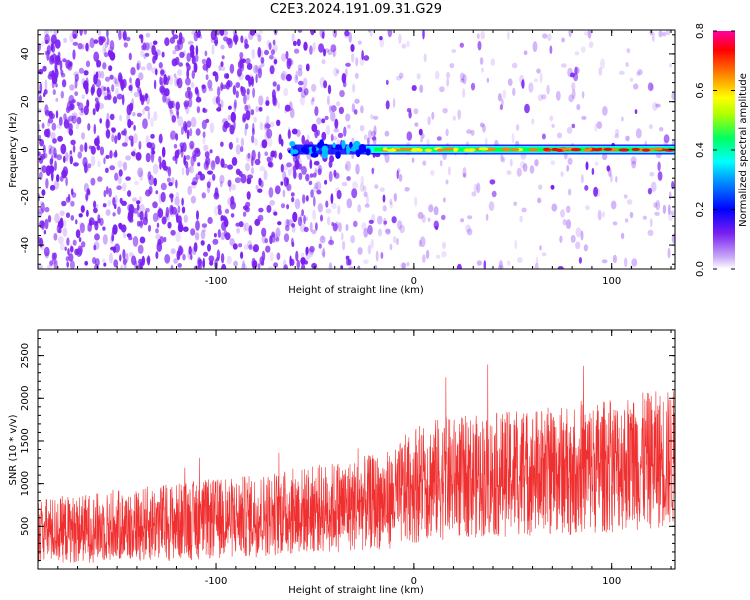 This screenshot has height=600, width=750. What do you see at coordinates (216, 581) in the screenshot?
I see `snr-xtick-label: -100` at bounding box center [216, 581].